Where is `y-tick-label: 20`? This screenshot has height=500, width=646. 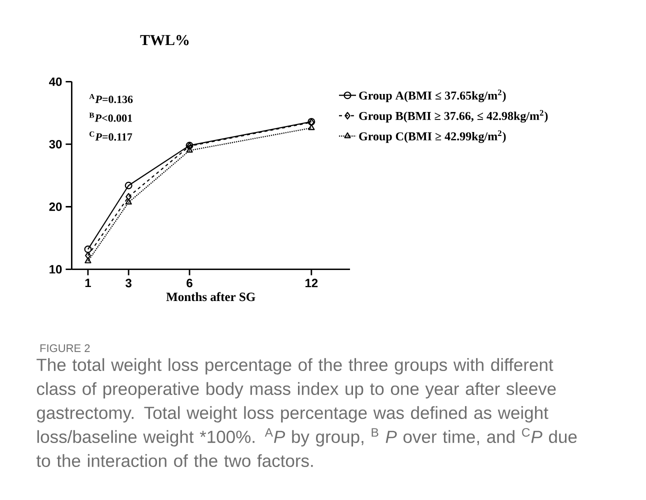
y-tick-label: 20 is located at coordinates (55, 207).